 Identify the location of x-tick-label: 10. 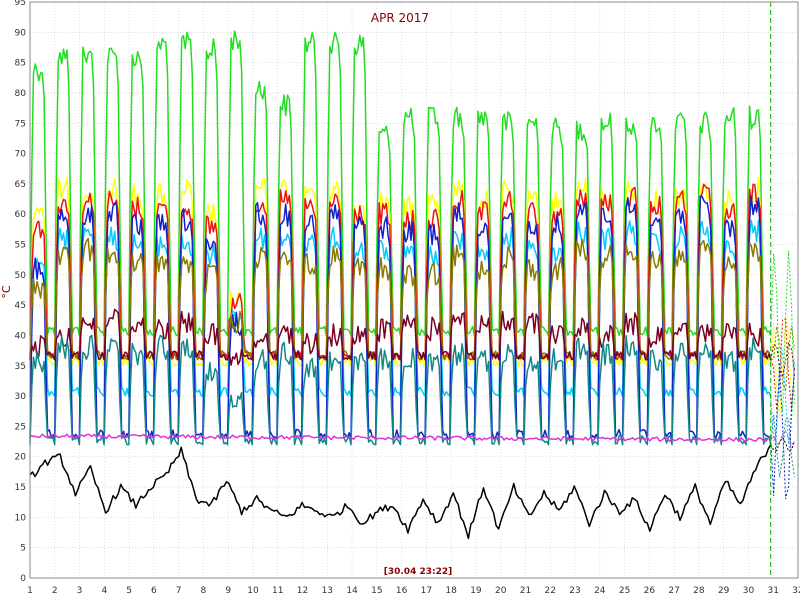
(253, 591).